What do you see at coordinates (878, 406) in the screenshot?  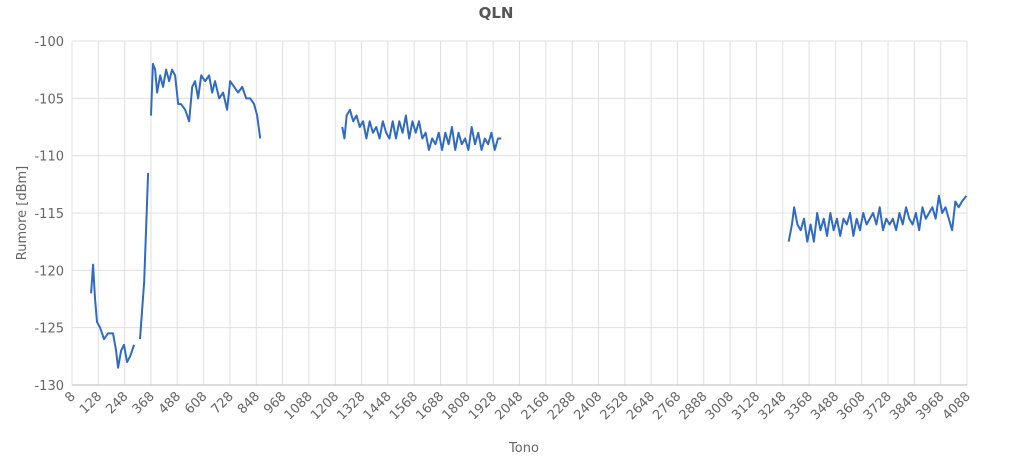 I see `x-tick-label: 3728` at bounding box center [878, 406].